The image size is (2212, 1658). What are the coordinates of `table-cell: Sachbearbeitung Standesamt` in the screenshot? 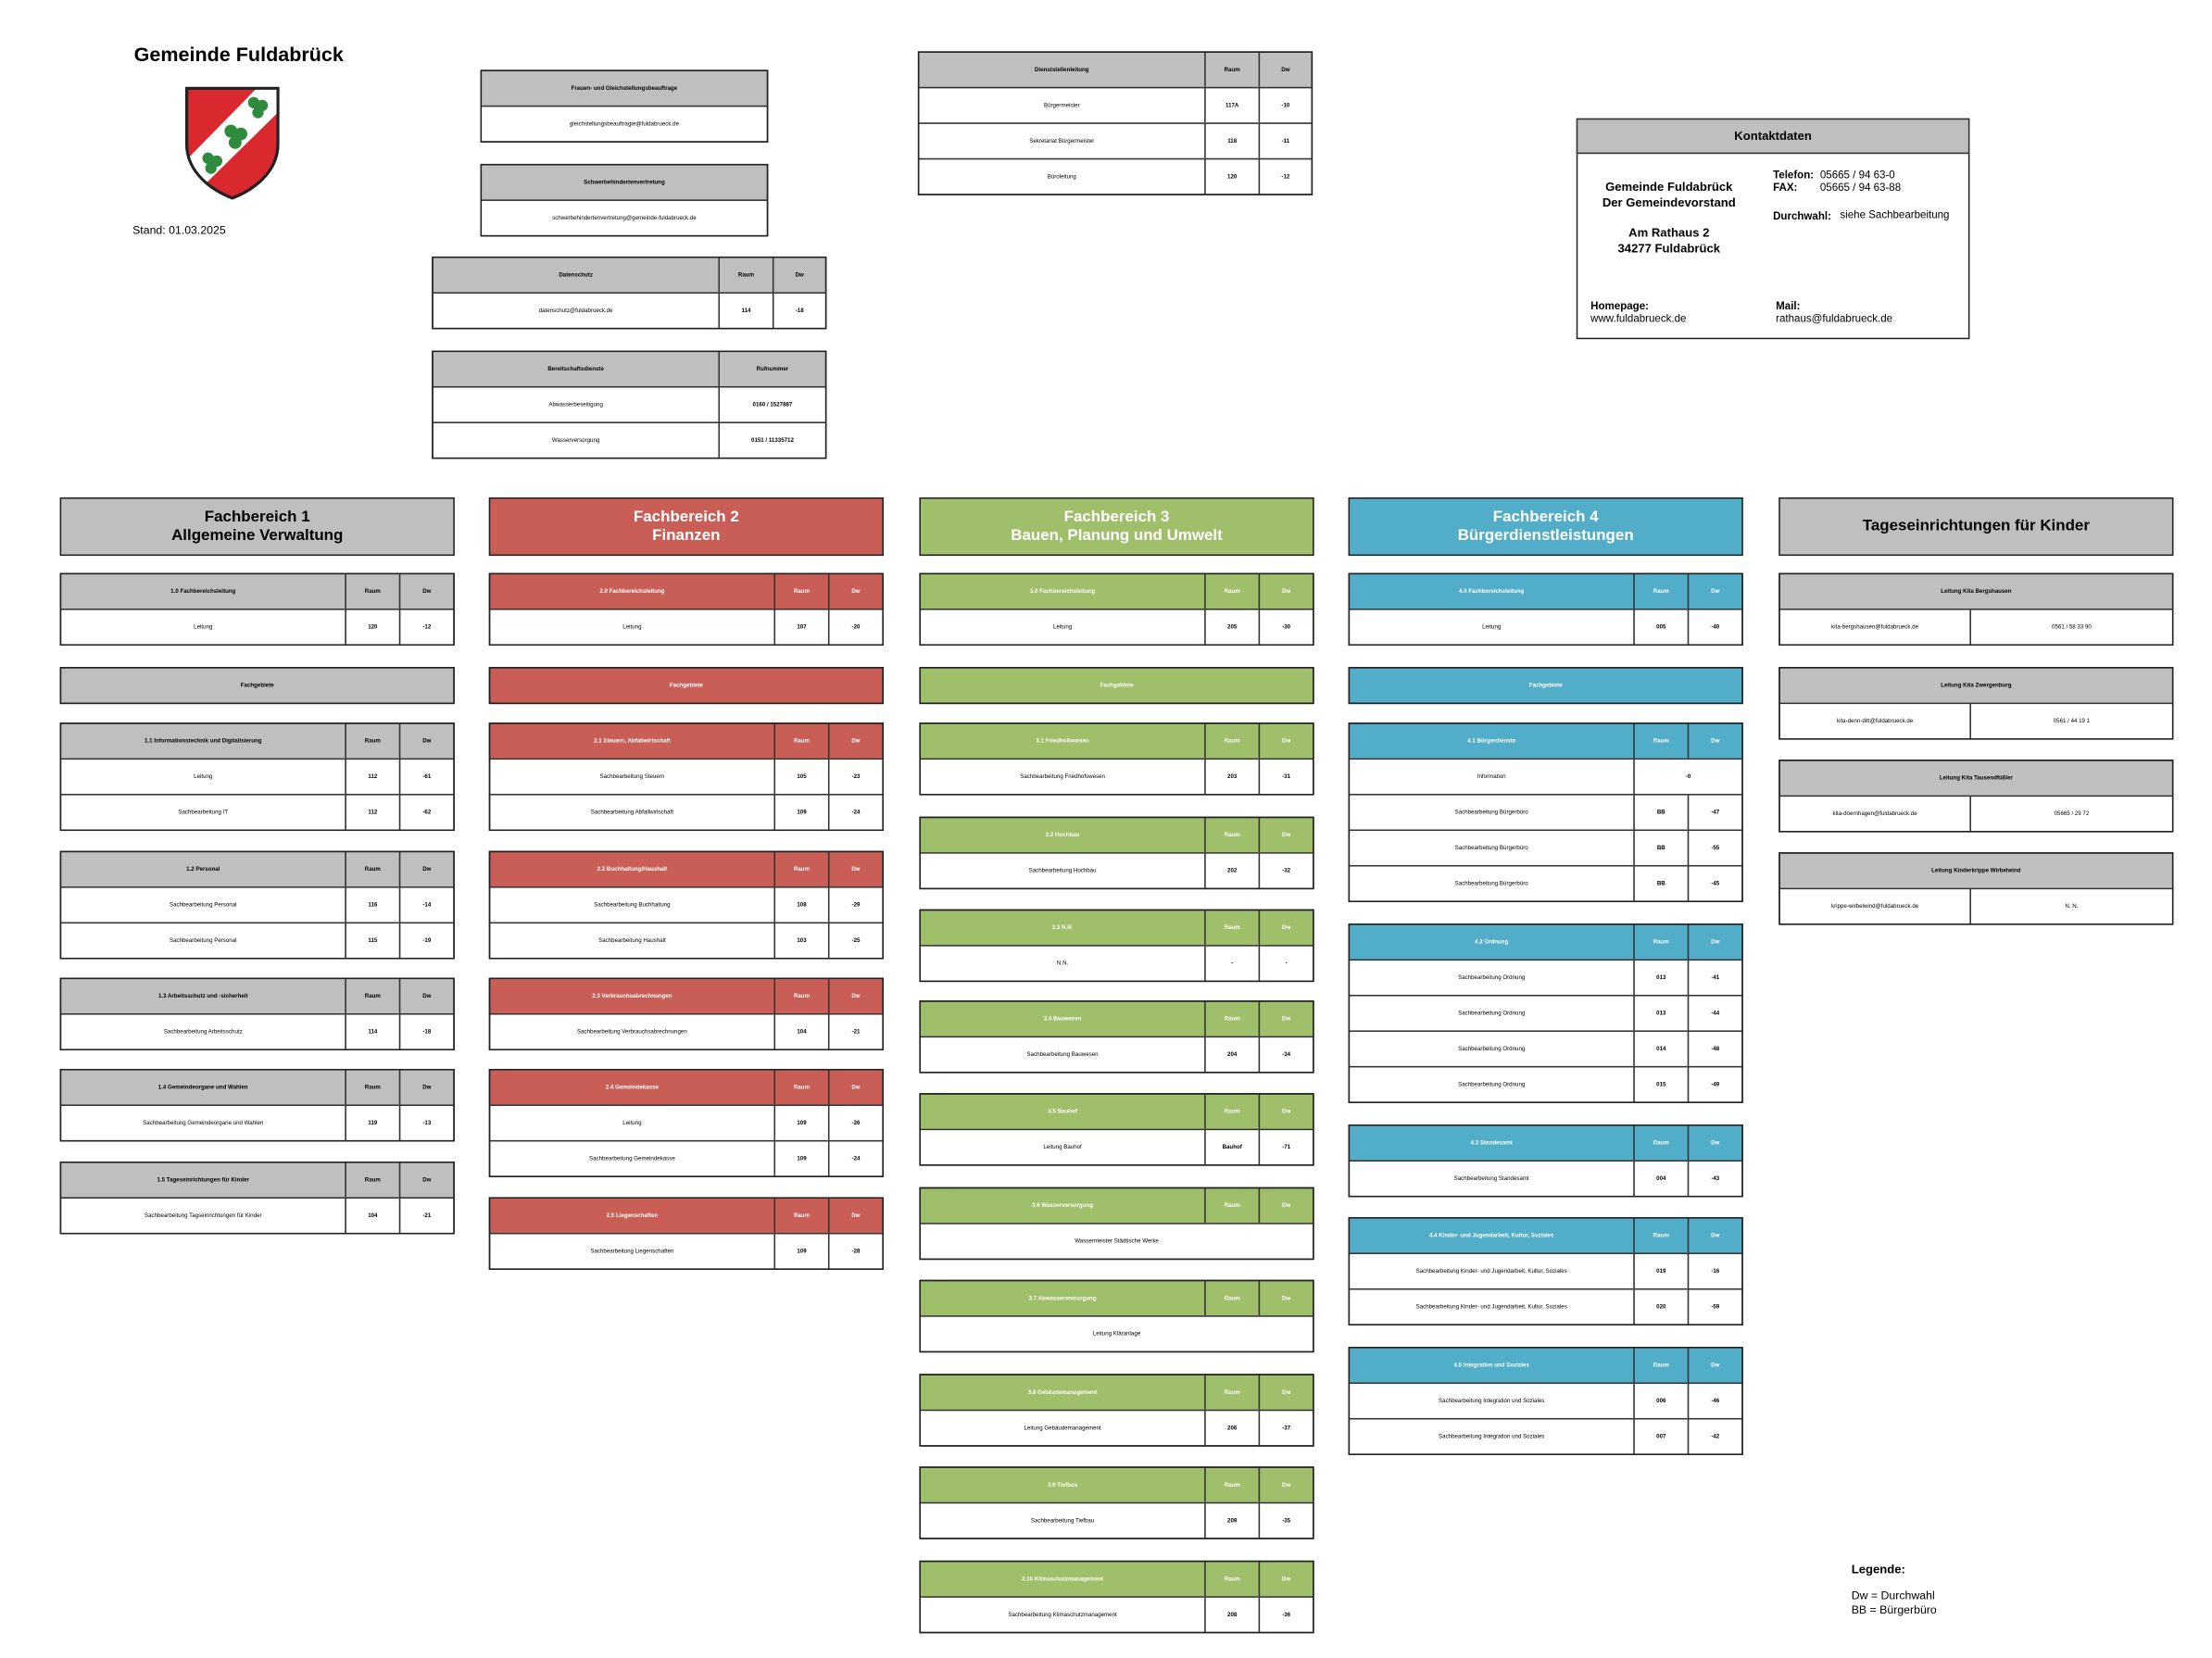 It's located at (1492, 1179).